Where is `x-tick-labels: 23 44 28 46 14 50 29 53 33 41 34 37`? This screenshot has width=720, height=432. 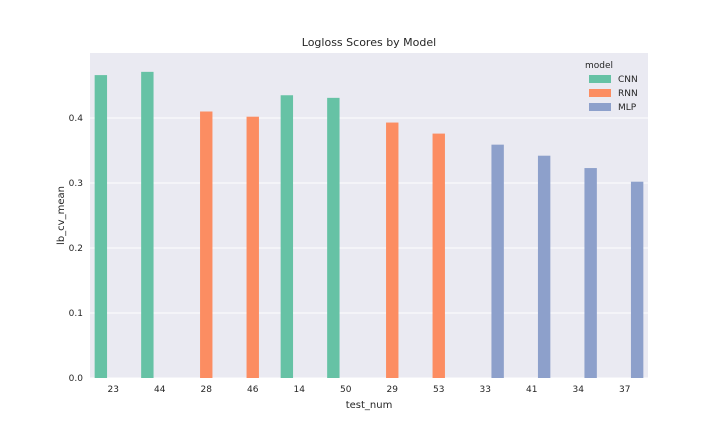
x-tick-labels: 23 44 28 46 14 50 29 53 33 41 34 37 is located at coordinates (369, 390).